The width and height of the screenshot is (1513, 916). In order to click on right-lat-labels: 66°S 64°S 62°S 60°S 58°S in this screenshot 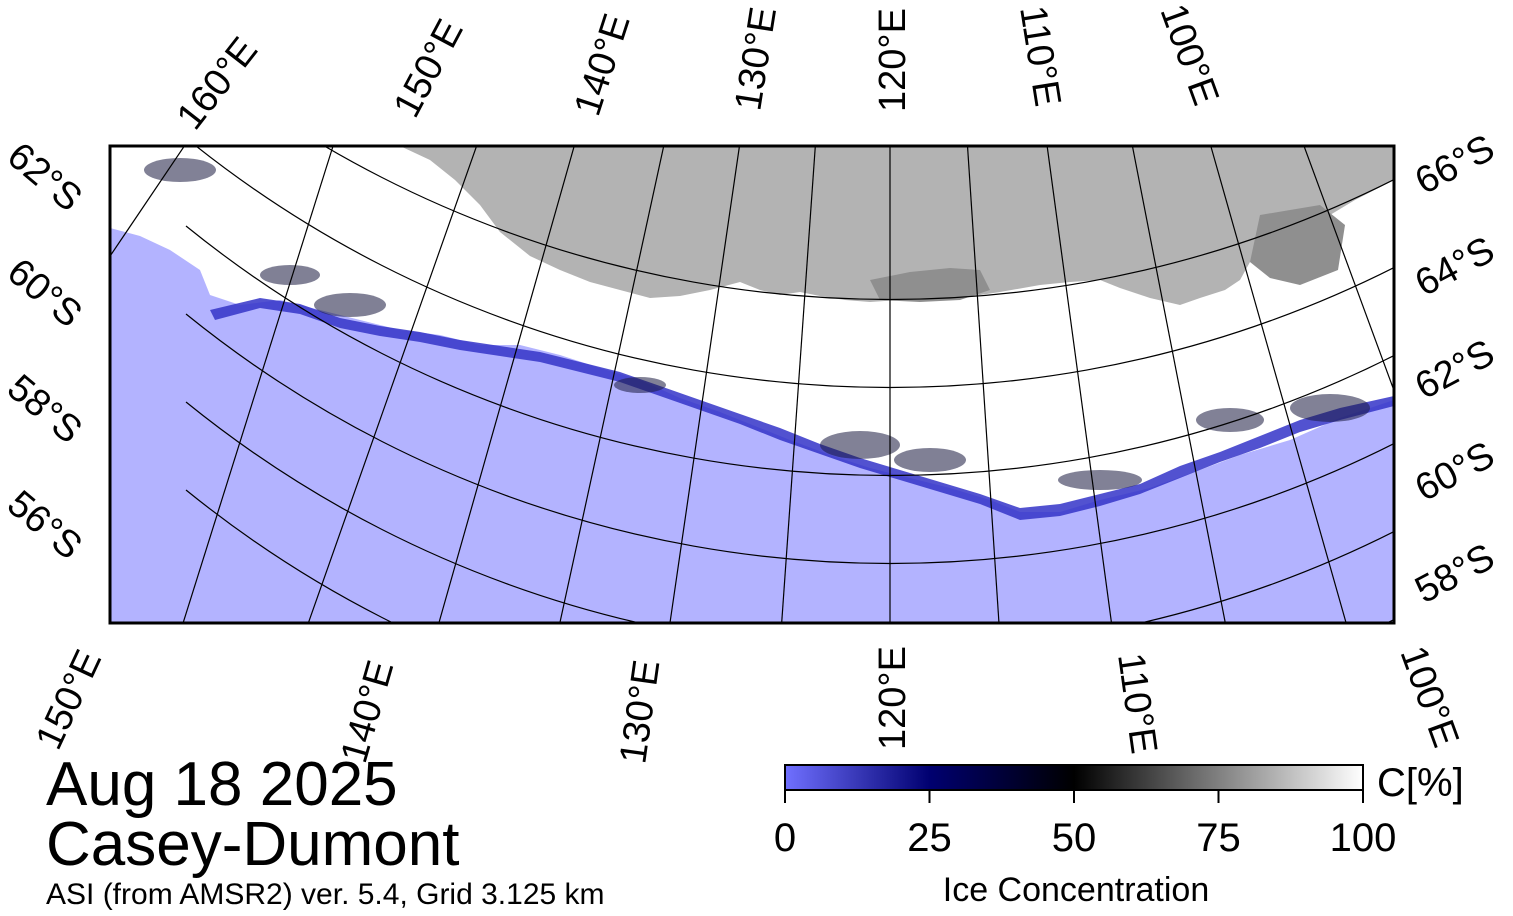, I will do `click(1455, 369)`.